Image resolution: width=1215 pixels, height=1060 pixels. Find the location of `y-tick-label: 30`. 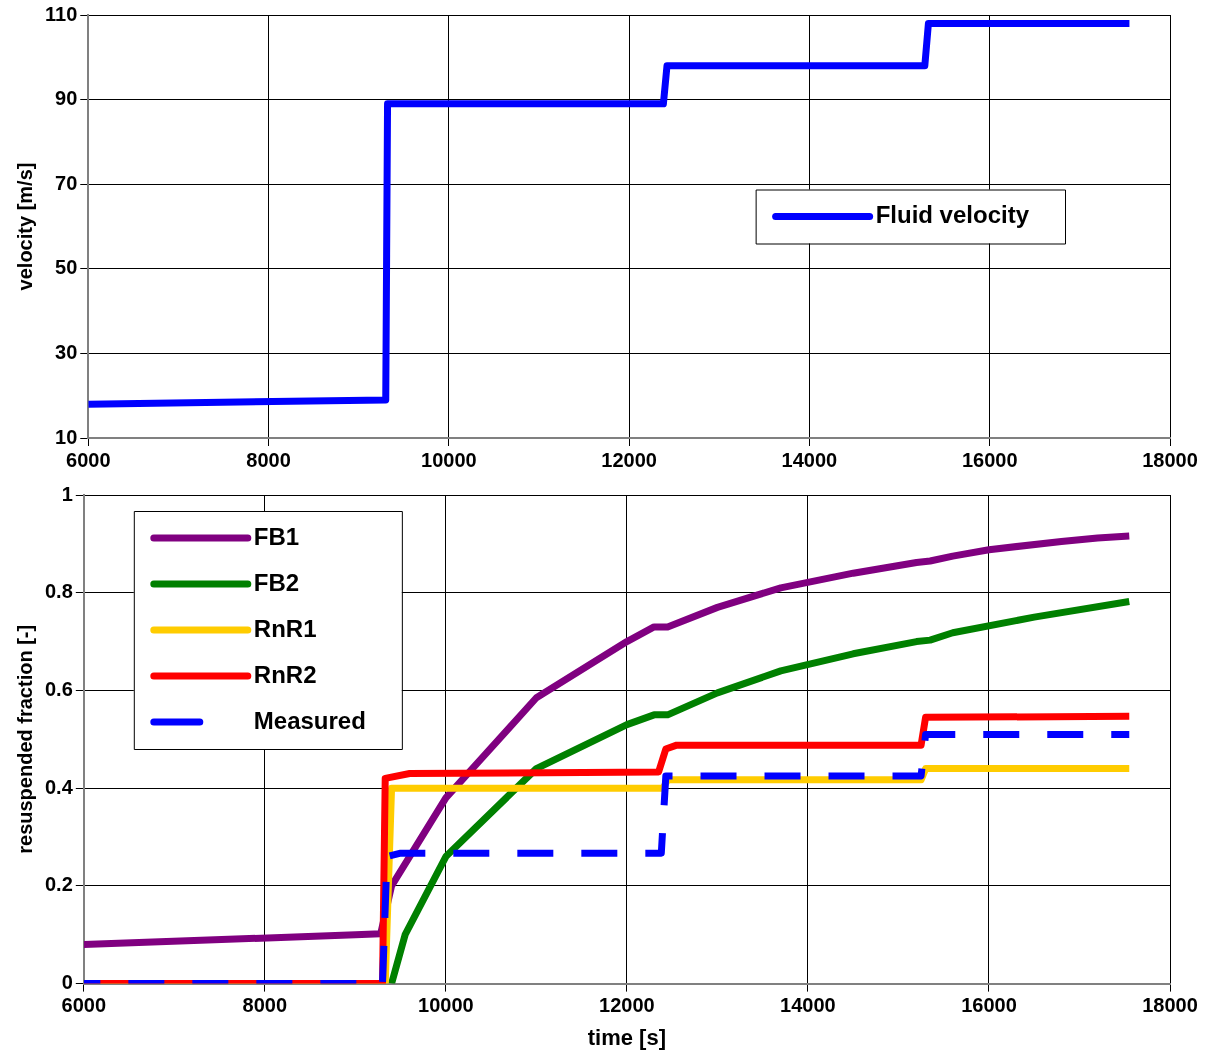

y-tick-label: 30 is located at coordinates (66, 351).